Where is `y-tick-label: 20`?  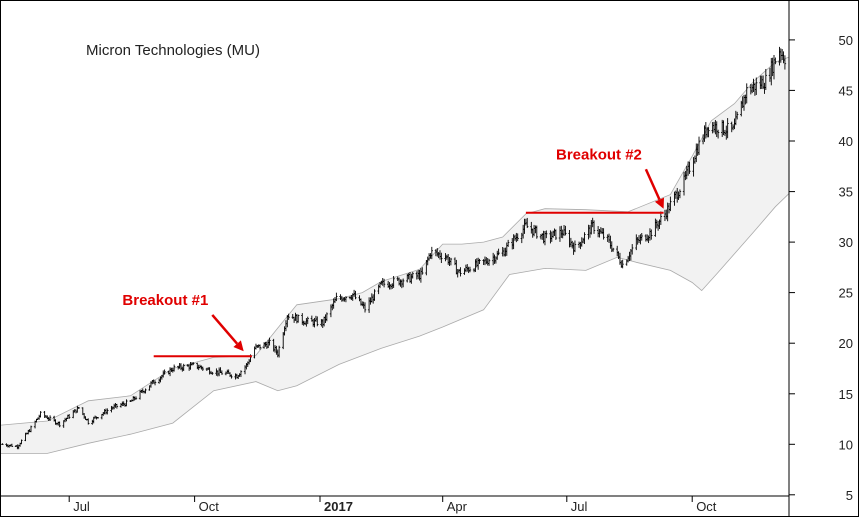 y-tick-label: 20 is located at coordinates (846, 343).